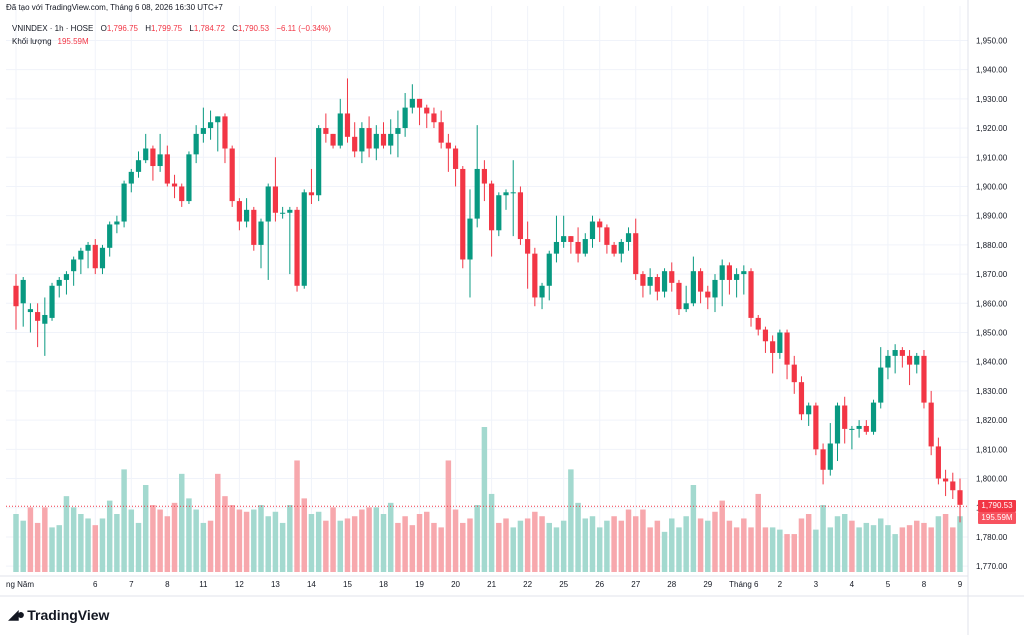 The image size is (1024, 635). Describe the element at coordinates (635, 584) in the screenshot. I see `x-tick-label: 27` at that location.